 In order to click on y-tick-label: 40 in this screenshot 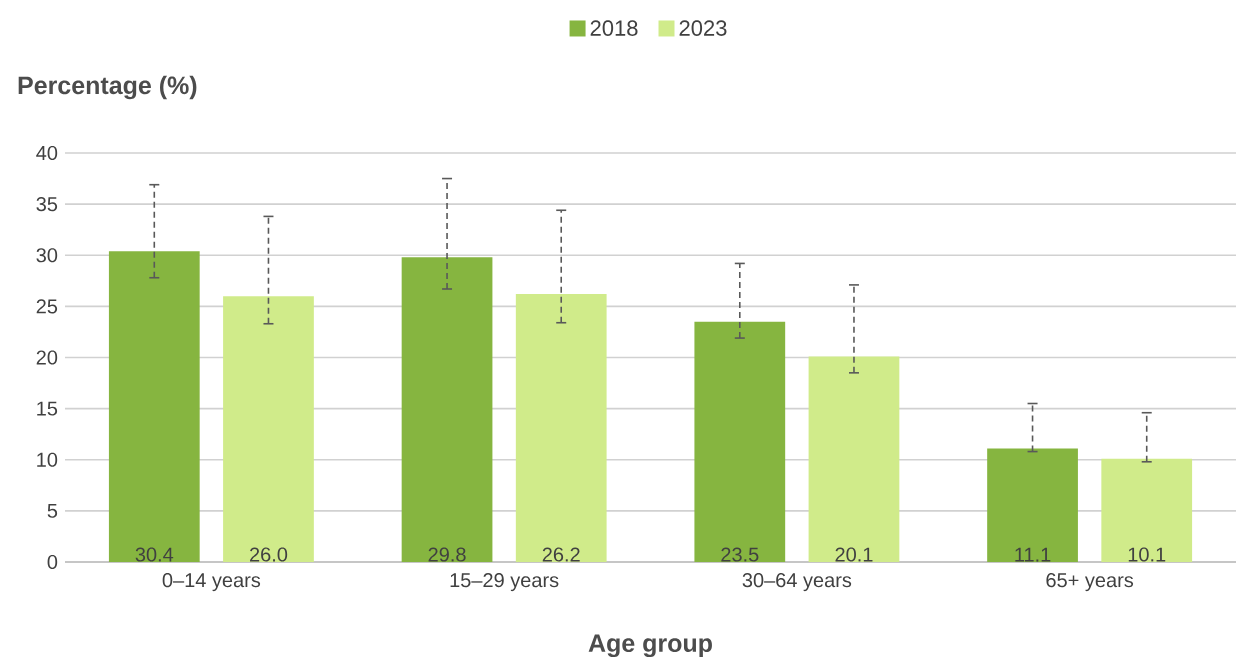, I will do `click(47, 153)`.